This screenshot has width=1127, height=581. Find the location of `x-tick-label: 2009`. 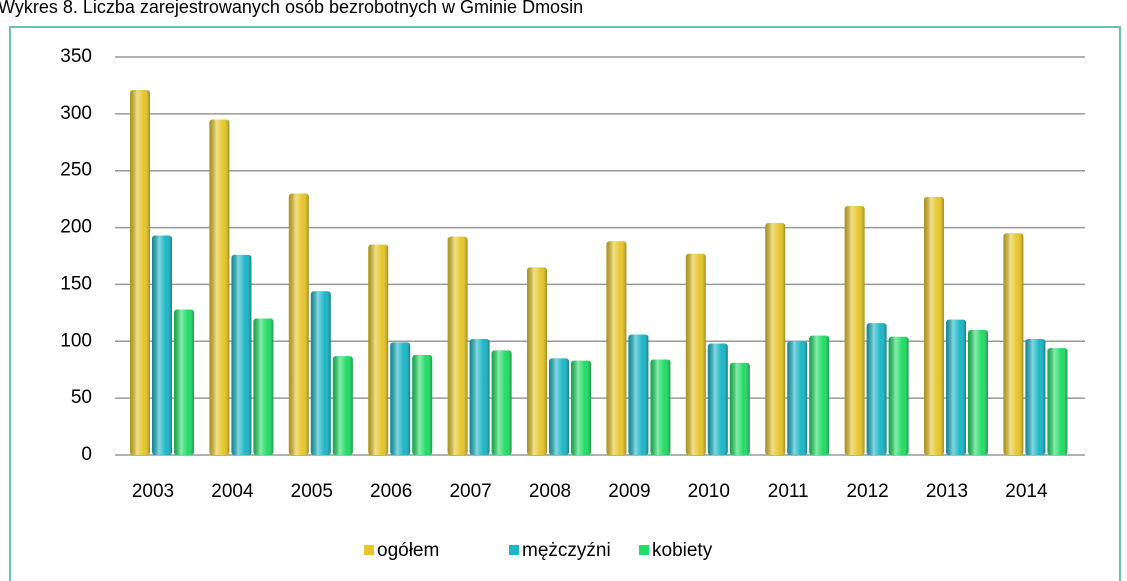

x-tick-label: 2009 is located at coordinates (629, 491).